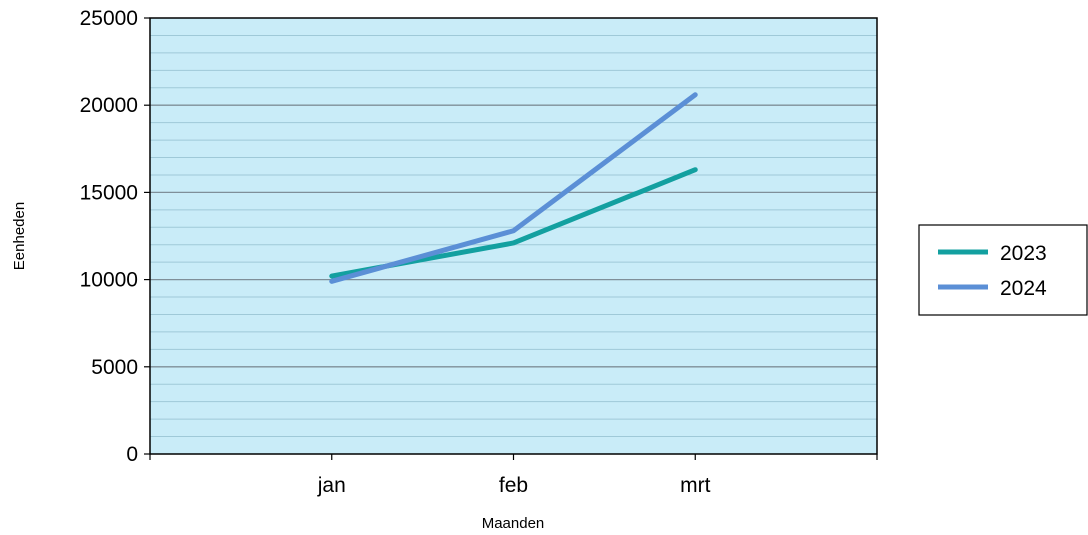 The height and width of the screenshot is (535, 1088). I want to click on x-tick-label: feb, so click(513, 485).